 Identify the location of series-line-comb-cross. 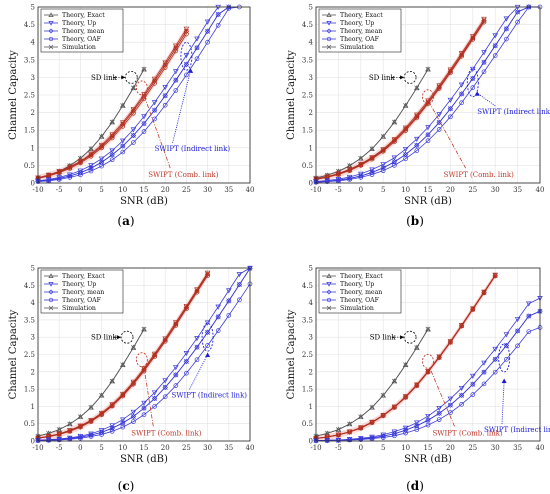
(400, 100).